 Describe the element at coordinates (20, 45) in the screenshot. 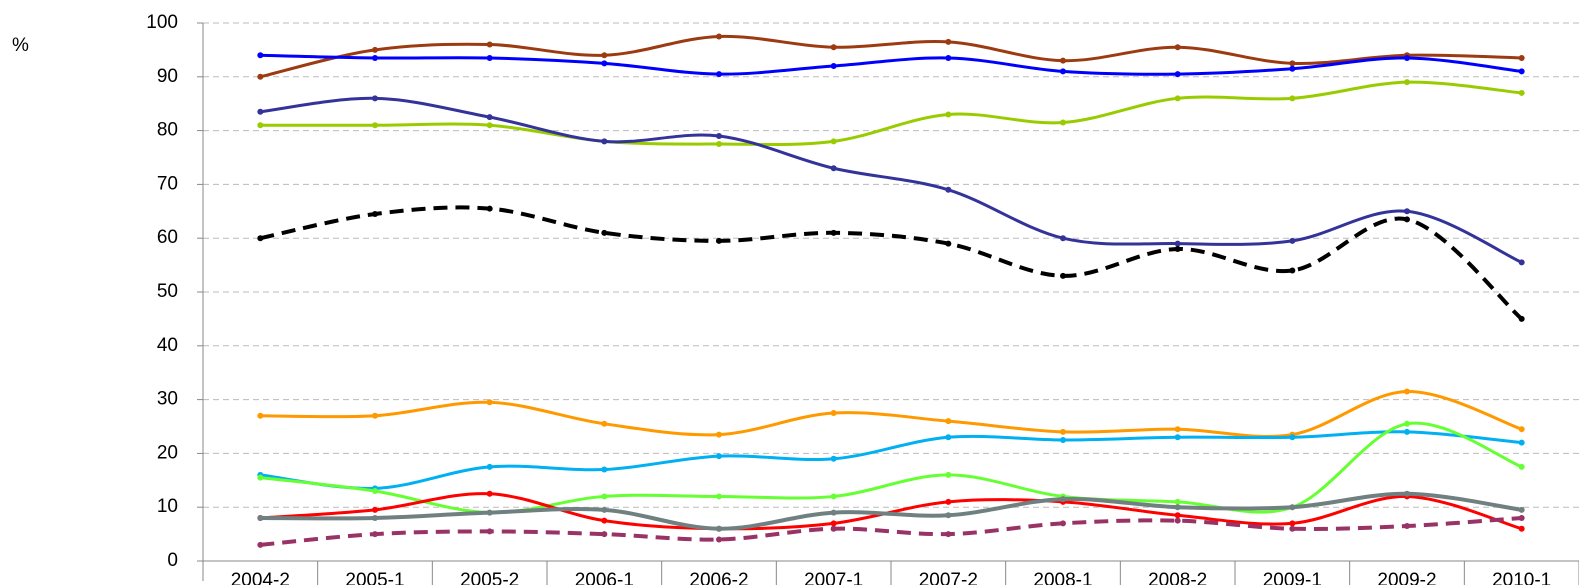

I see `y-axis-label: %` at that location.